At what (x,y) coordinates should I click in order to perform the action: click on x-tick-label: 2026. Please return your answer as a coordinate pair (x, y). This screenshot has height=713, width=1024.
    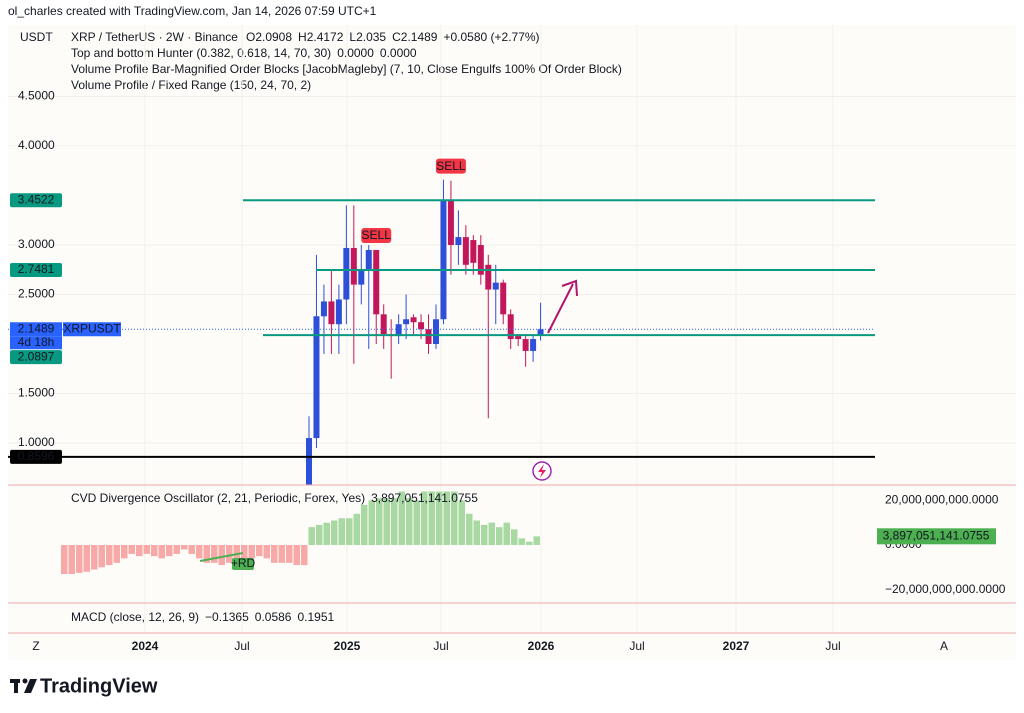
    Looking at the image, I should click on (541, 646).